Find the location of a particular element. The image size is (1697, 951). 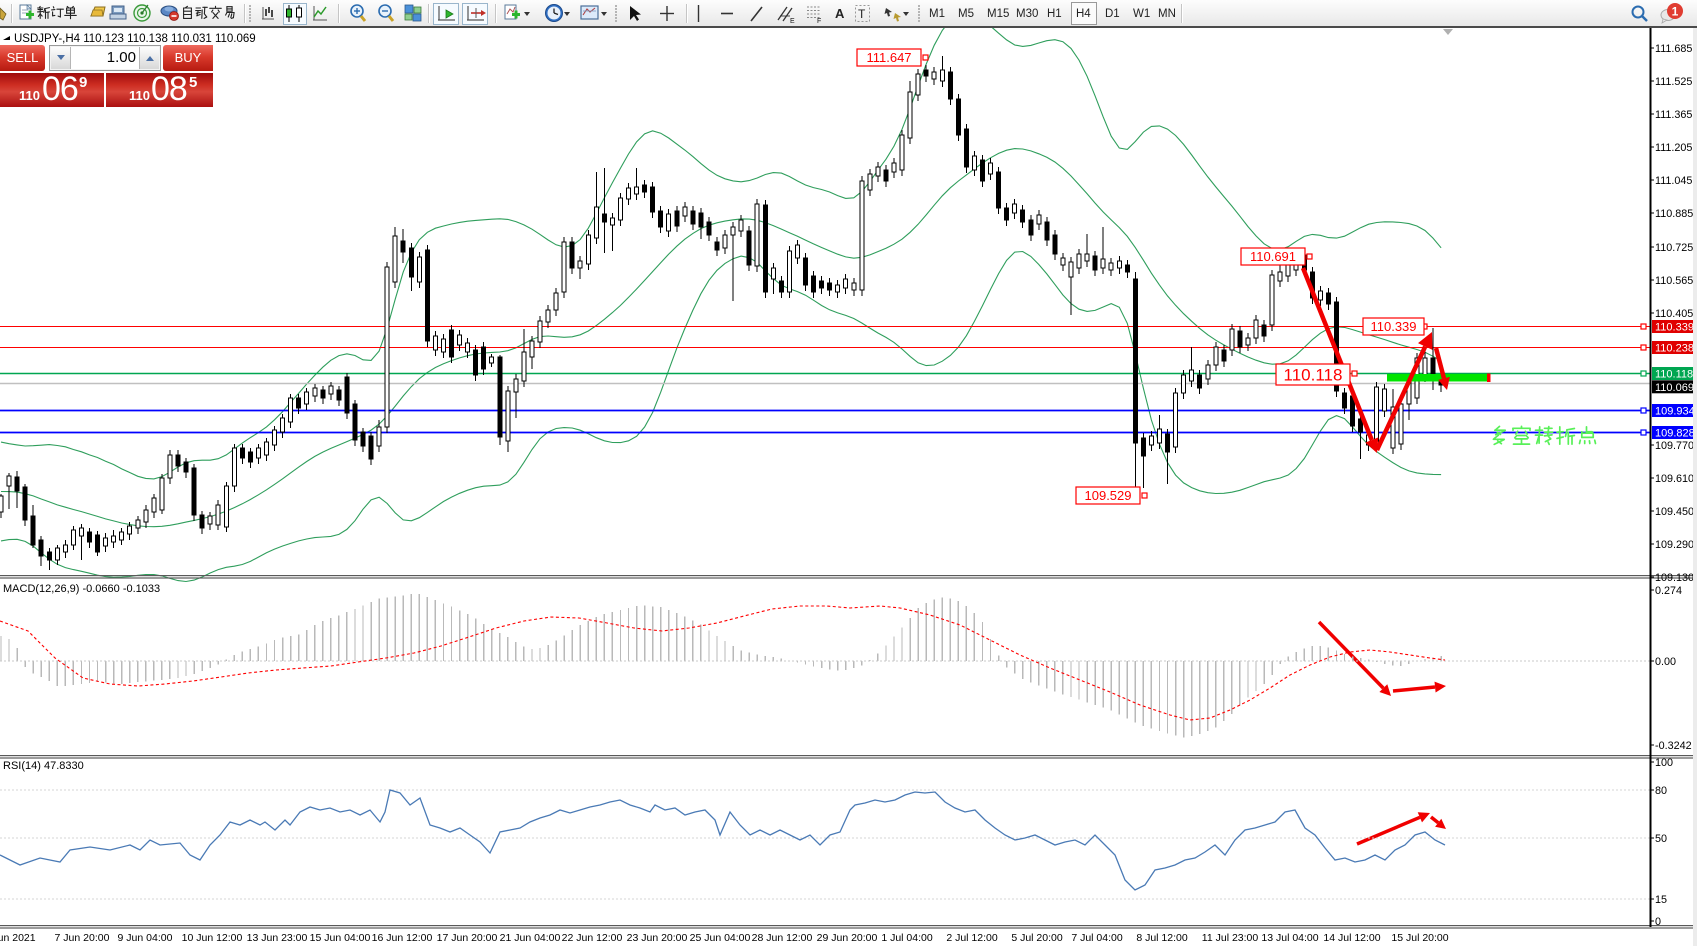

svg-text: 111.045 is located at coordinates (1673, 181).